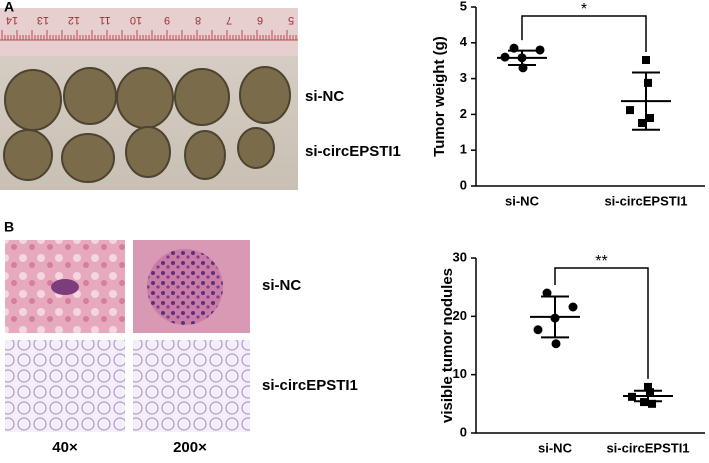  Describe the element at coordinates (127, 336) in the screenshot. I see `histology-images` at that location.